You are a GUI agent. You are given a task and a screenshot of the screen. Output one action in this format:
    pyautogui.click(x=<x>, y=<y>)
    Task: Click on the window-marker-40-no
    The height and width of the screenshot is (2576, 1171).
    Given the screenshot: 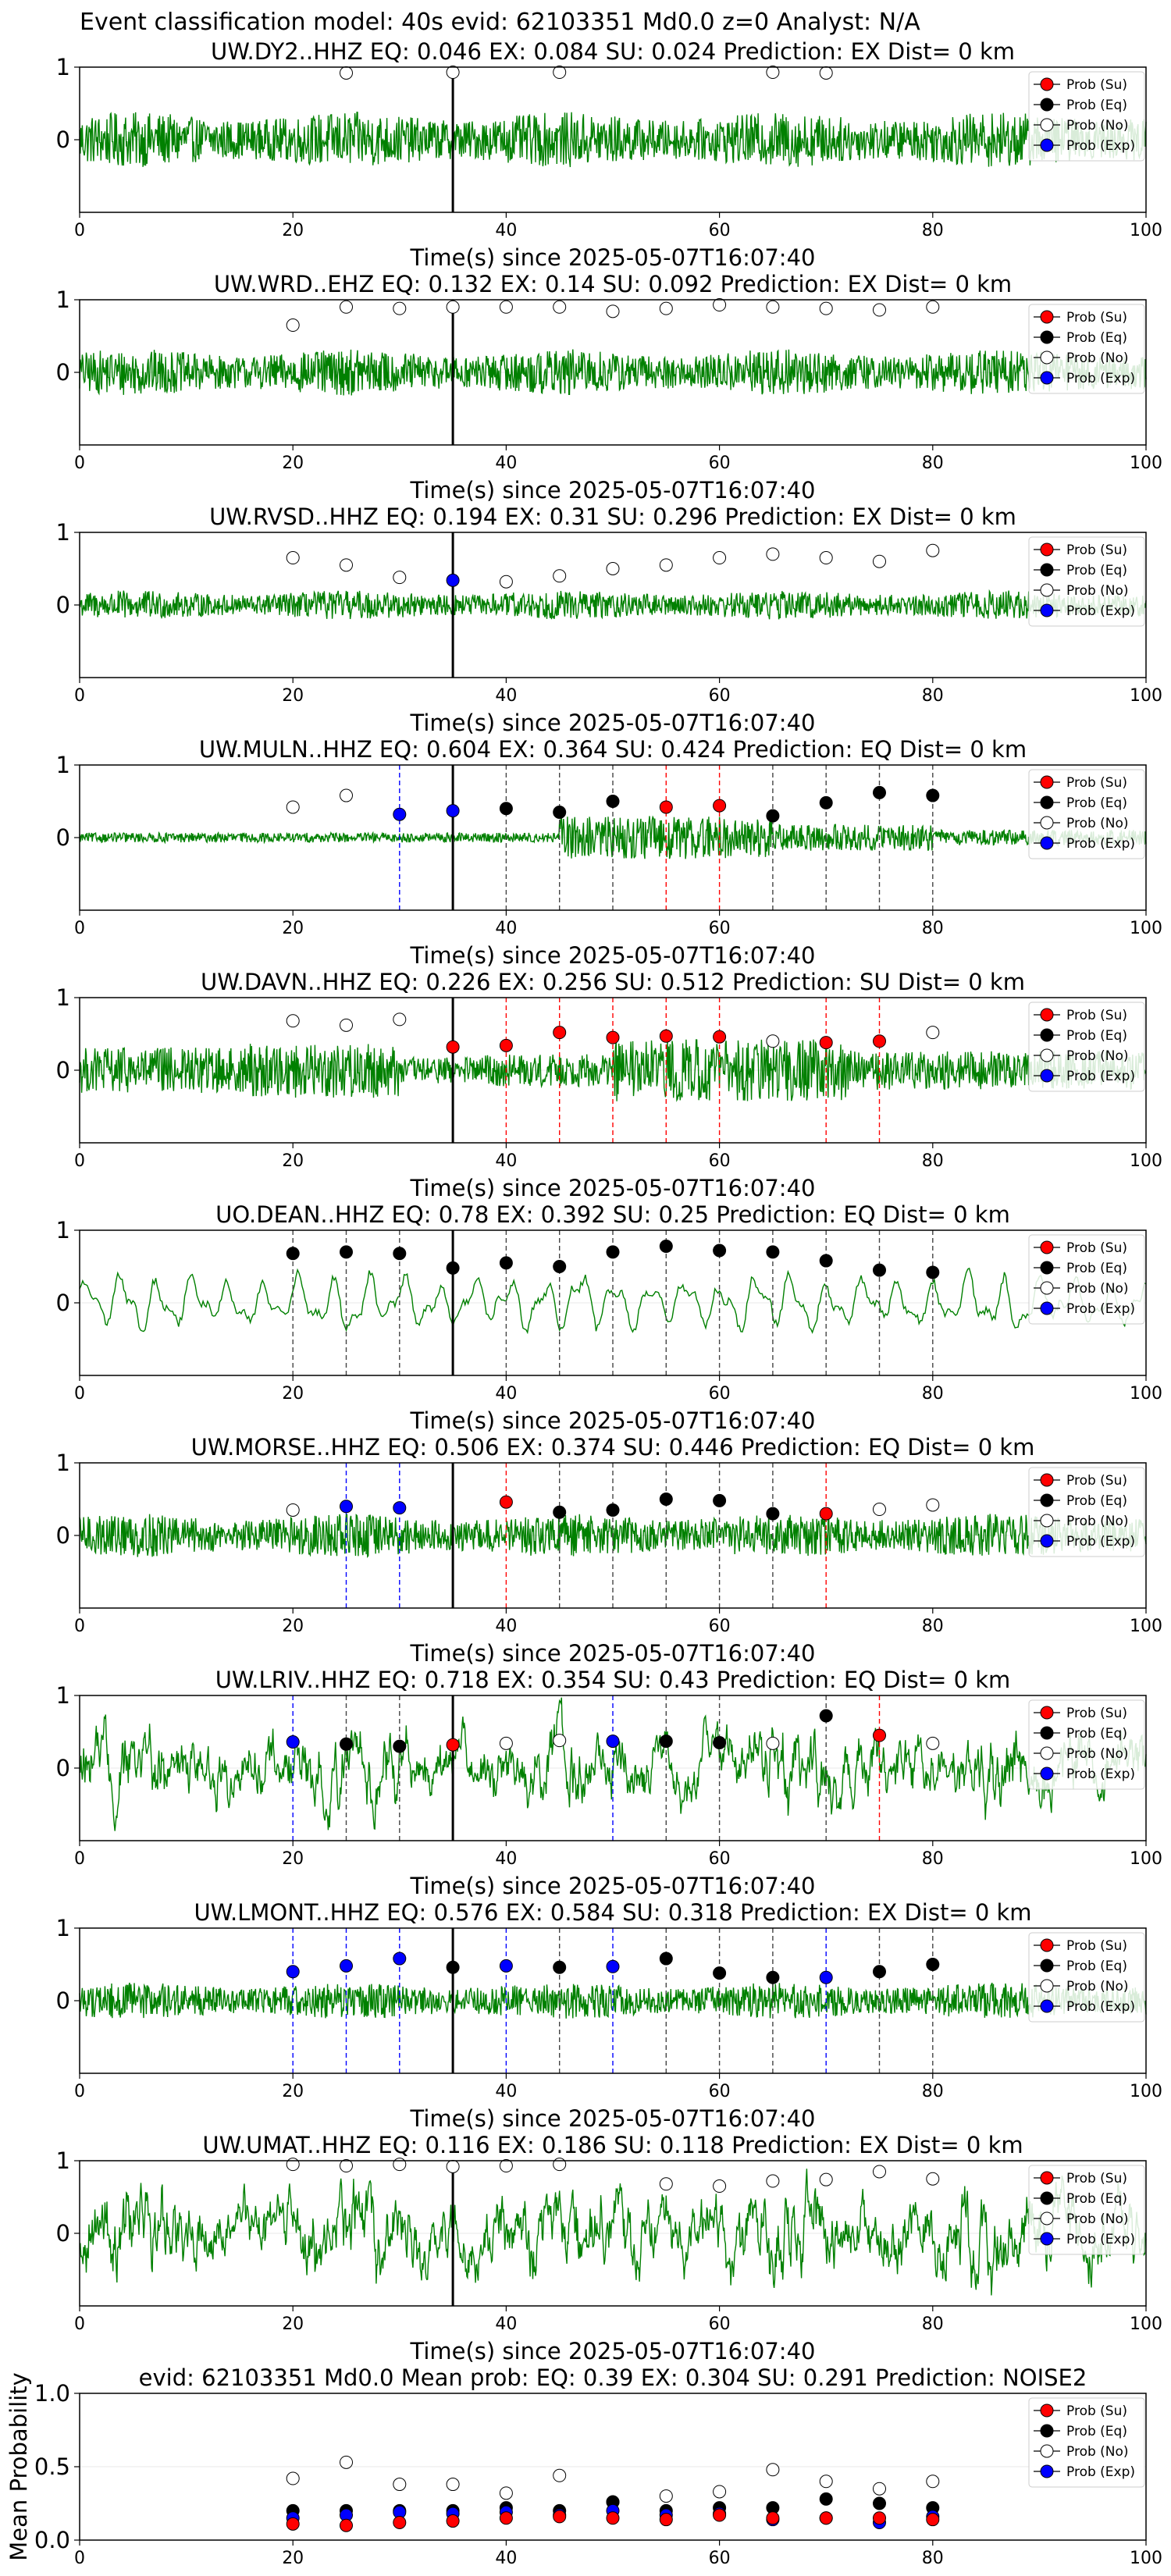 What is the action you would take?
    pyautogui.click(x=506, y=2166)
    